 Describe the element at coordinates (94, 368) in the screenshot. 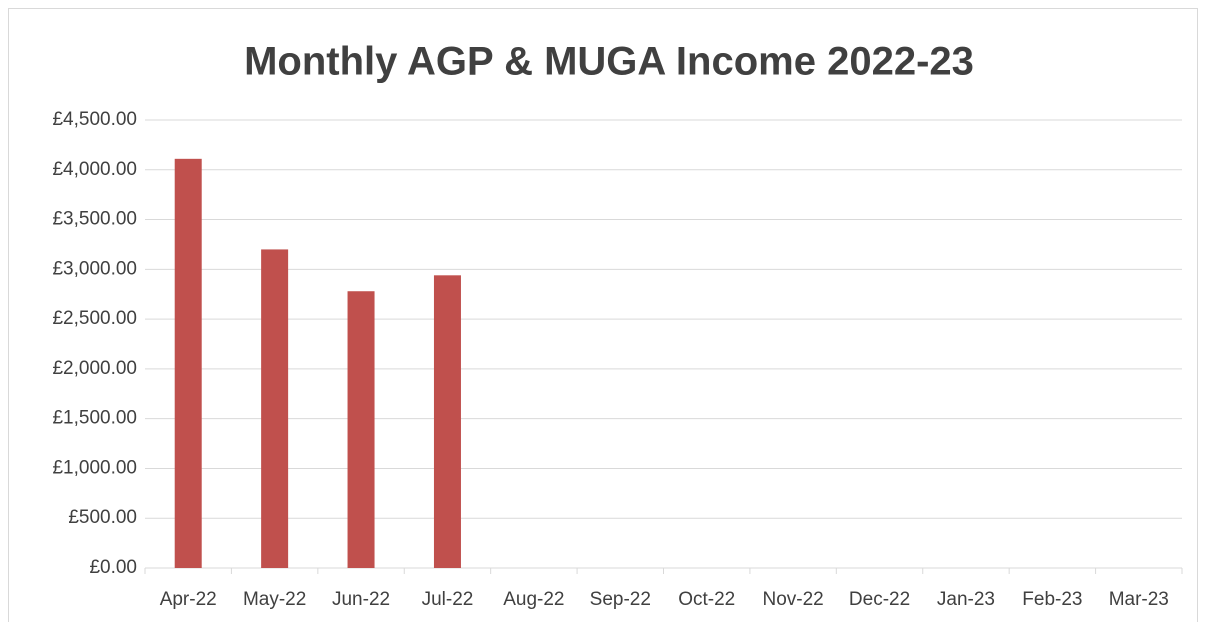

I see `y-tick-label: £2,000.00` at that location.